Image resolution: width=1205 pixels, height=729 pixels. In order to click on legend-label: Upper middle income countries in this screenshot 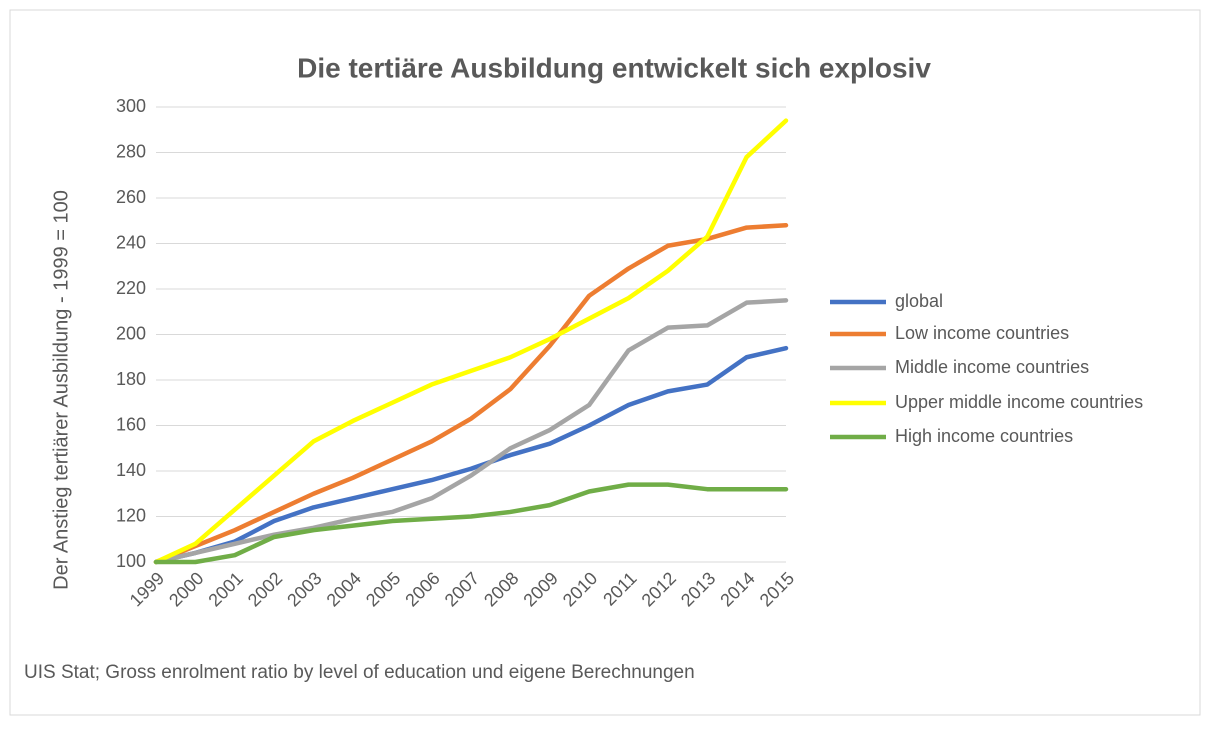, I will do `click(1019, 402)`.